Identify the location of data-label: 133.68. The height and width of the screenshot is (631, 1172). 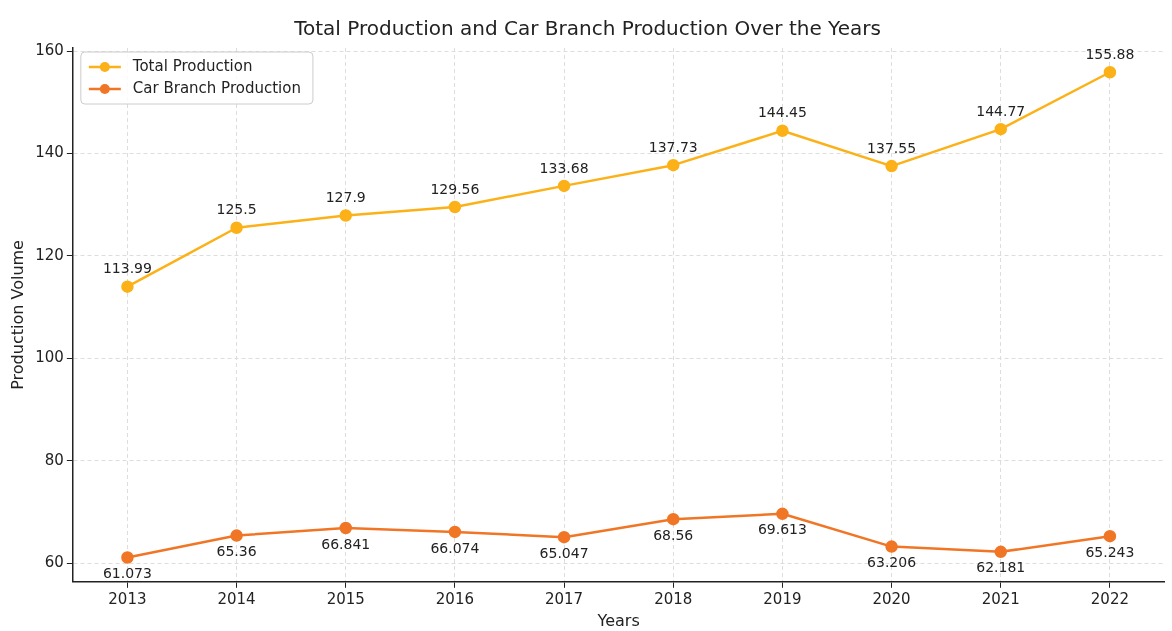
(564, 167).